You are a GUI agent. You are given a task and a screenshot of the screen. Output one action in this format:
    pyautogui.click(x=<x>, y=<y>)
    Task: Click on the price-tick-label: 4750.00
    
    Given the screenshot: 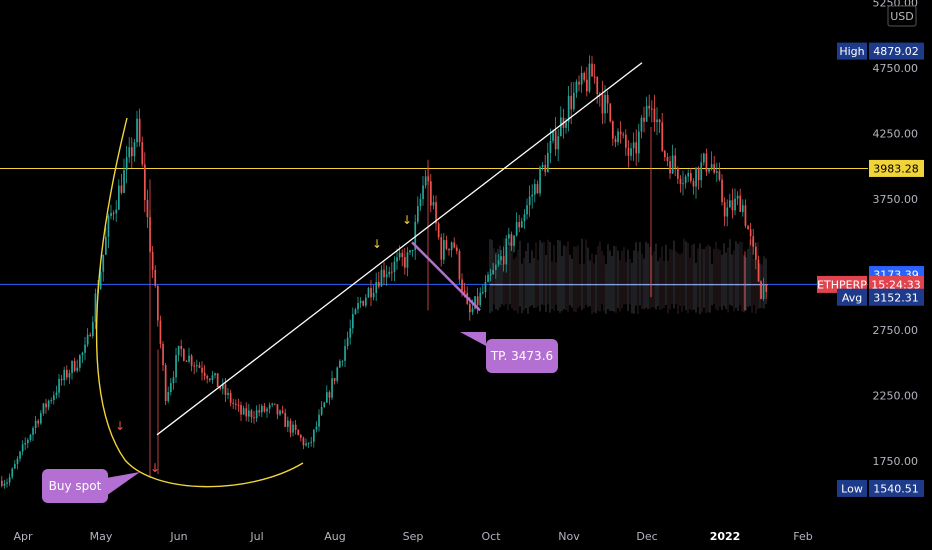 What is the action you would take?
    pyautogui.click(x=896, y=68)
    